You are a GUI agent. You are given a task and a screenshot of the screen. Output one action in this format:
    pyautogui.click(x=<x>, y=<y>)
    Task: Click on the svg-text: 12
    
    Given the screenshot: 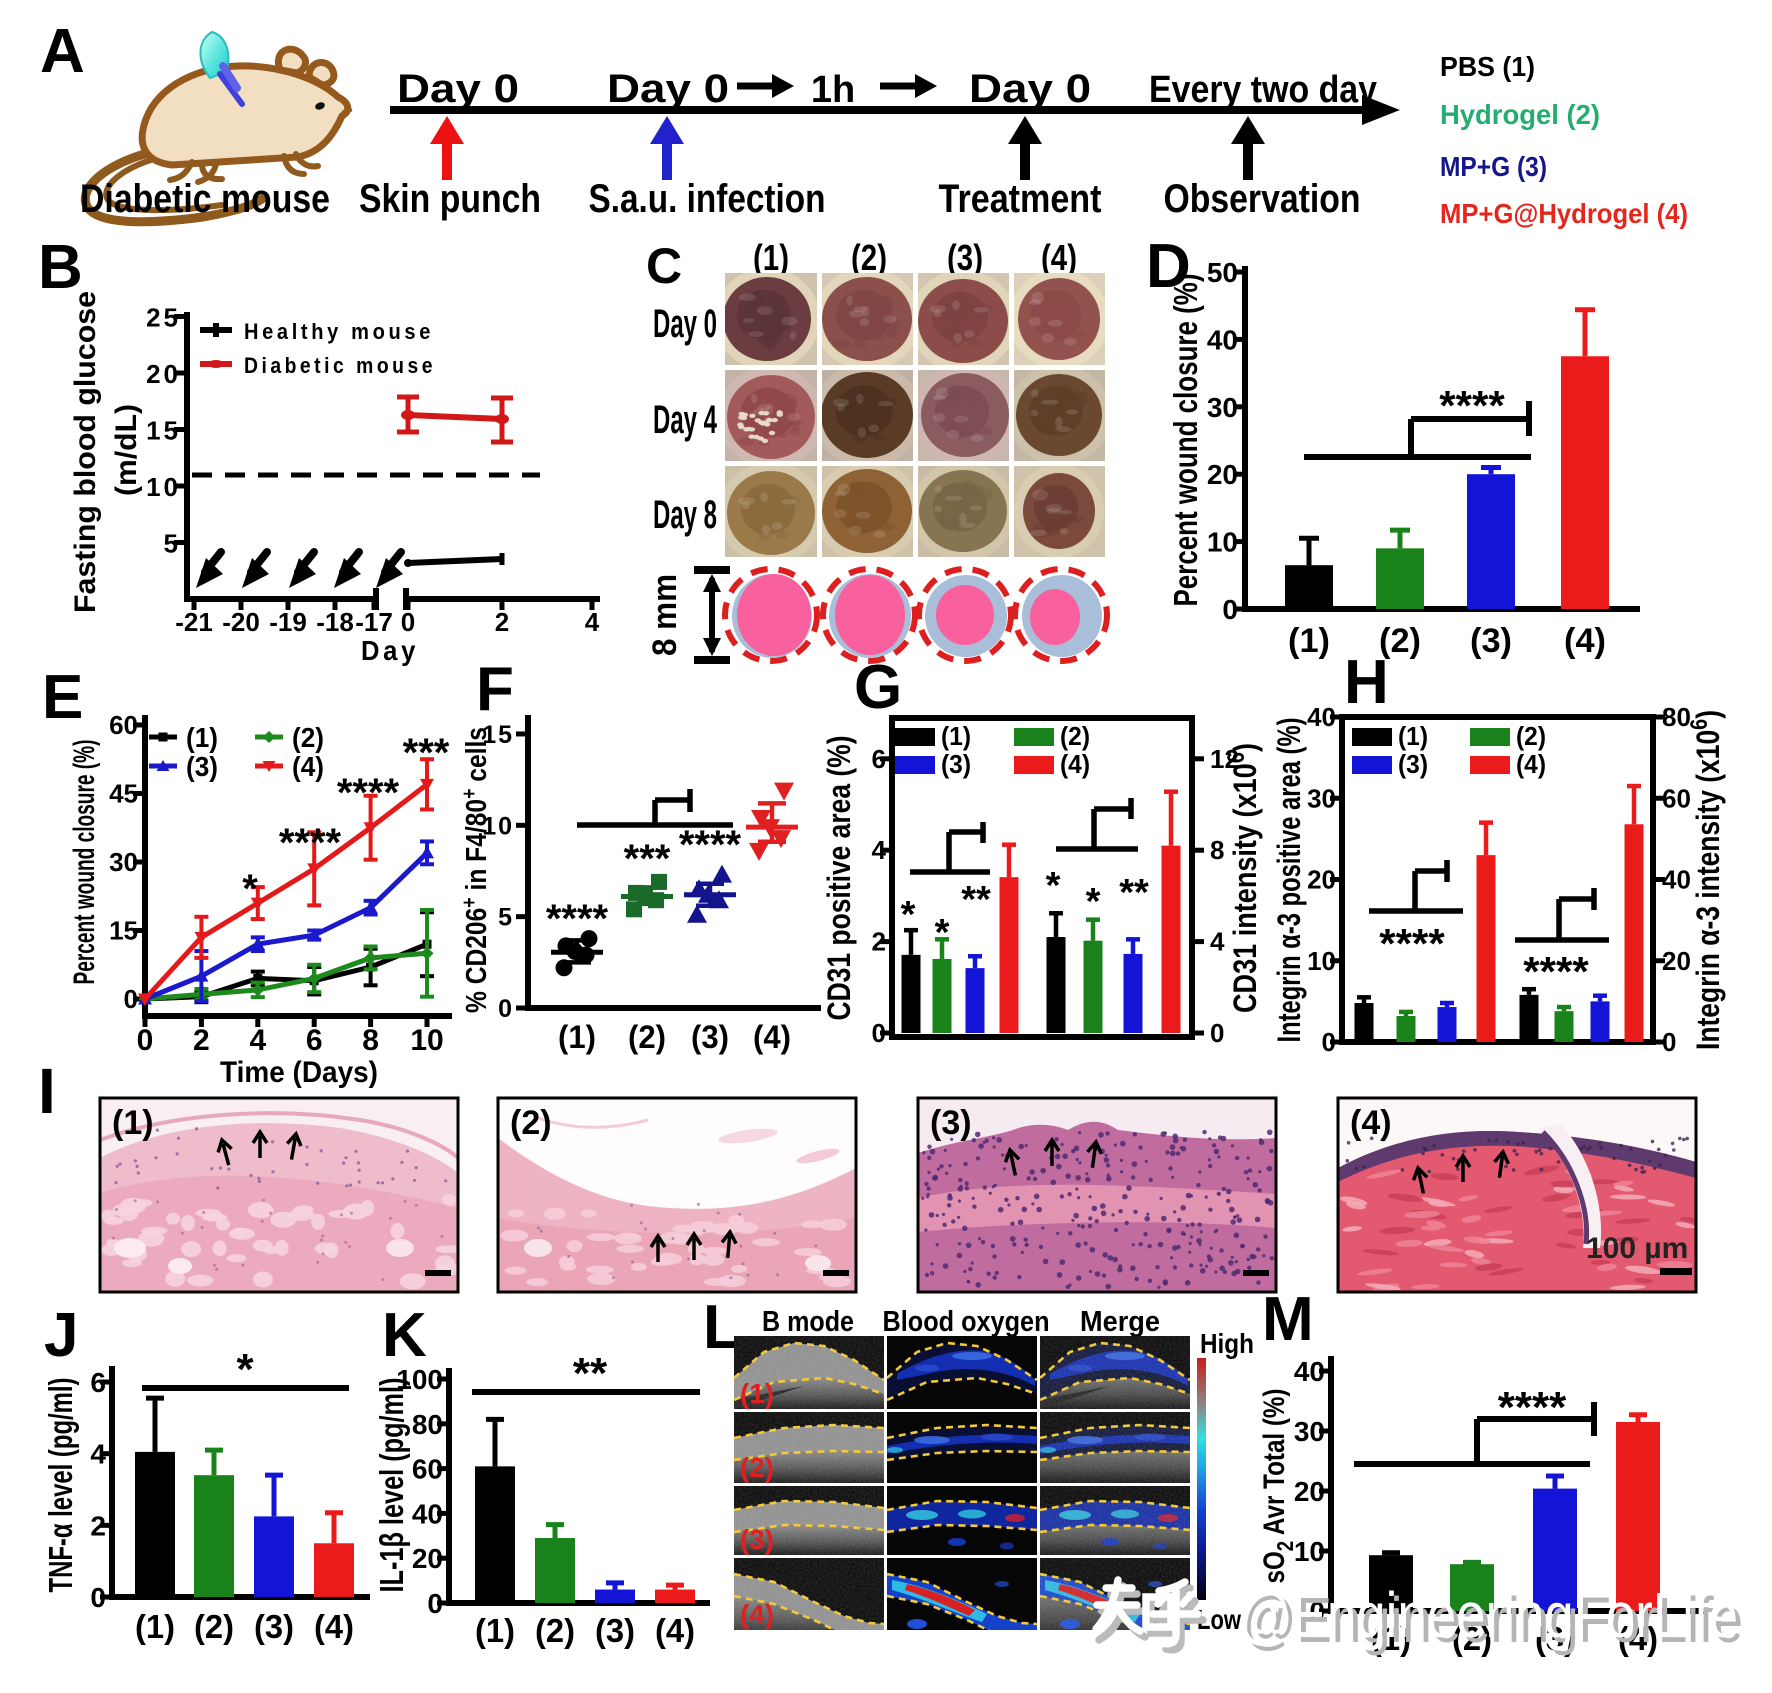 What is the action you would take?
    pyautogui.click(x=1224, y=759)
    